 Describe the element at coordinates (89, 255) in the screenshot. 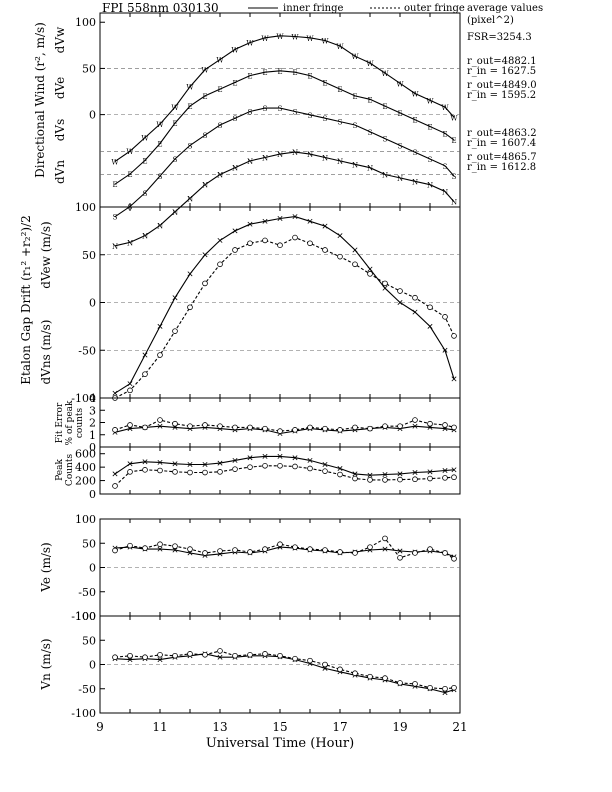

I see `y-tick-label: 50` at that location.